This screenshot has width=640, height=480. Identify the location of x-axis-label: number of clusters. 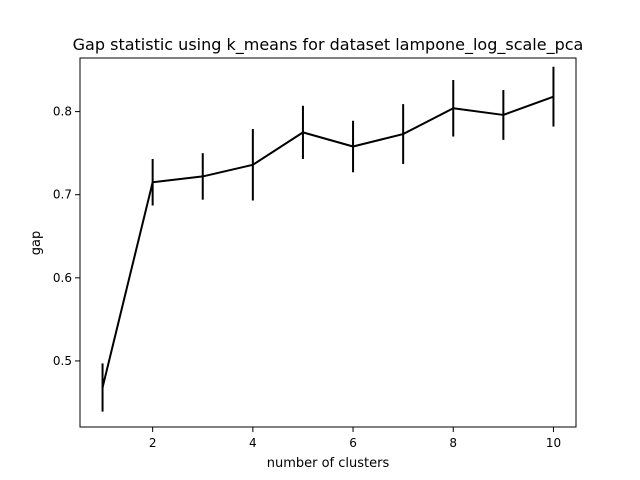
(328, 463).